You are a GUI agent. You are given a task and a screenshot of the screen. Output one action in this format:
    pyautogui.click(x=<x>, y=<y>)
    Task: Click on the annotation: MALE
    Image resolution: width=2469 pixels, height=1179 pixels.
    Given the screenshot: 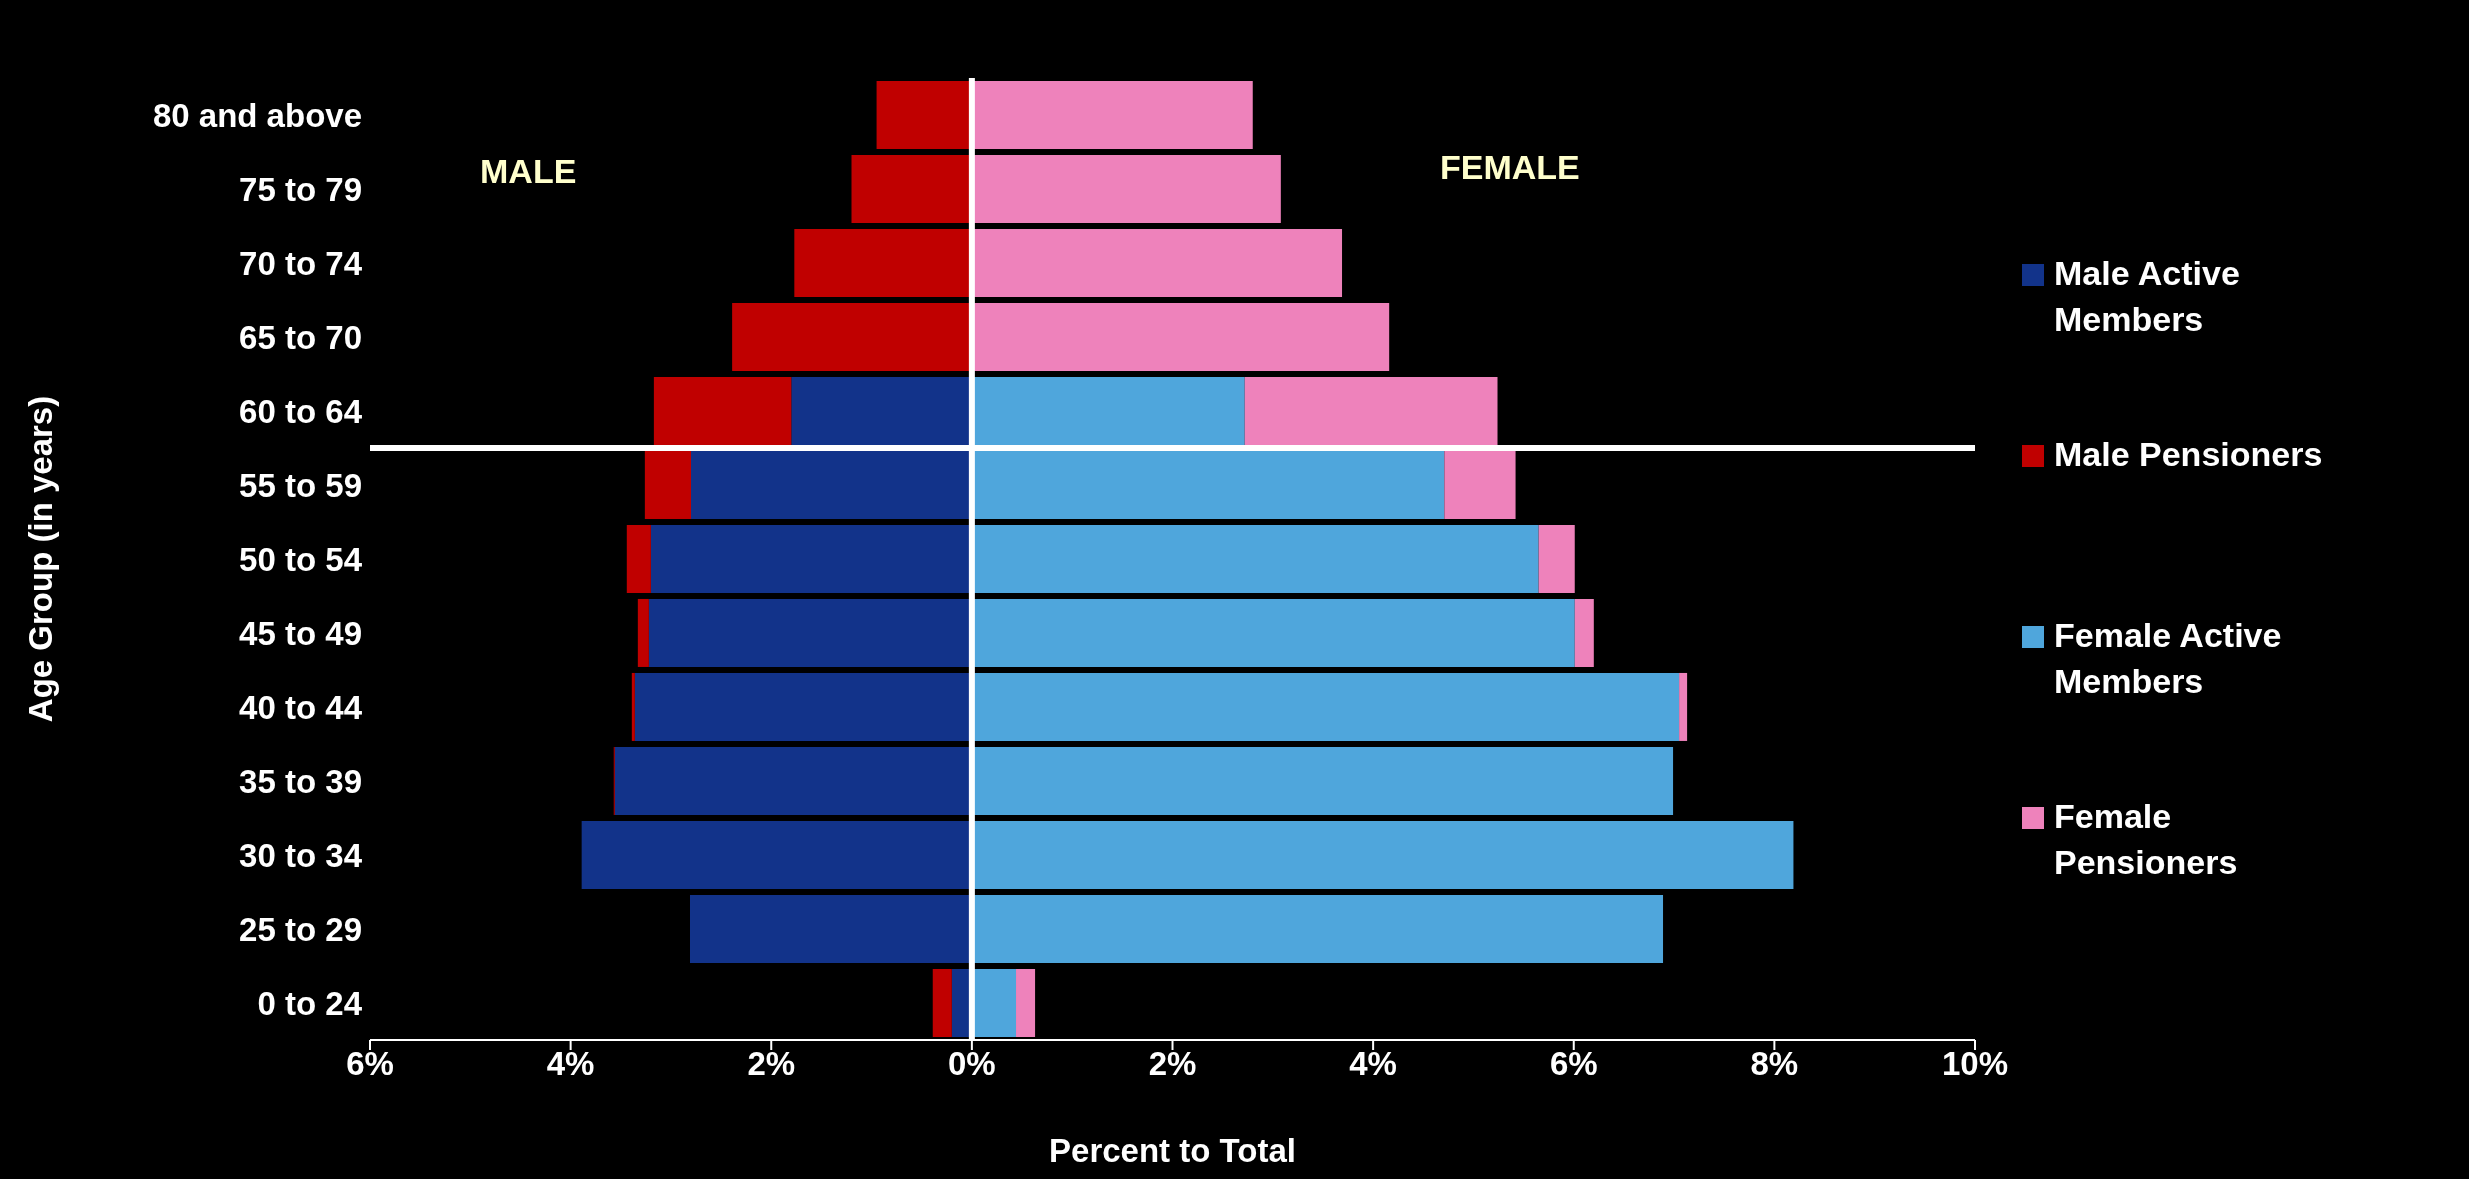 What is the action you would take?
    pyautogui.click(x=528, y=171)
    